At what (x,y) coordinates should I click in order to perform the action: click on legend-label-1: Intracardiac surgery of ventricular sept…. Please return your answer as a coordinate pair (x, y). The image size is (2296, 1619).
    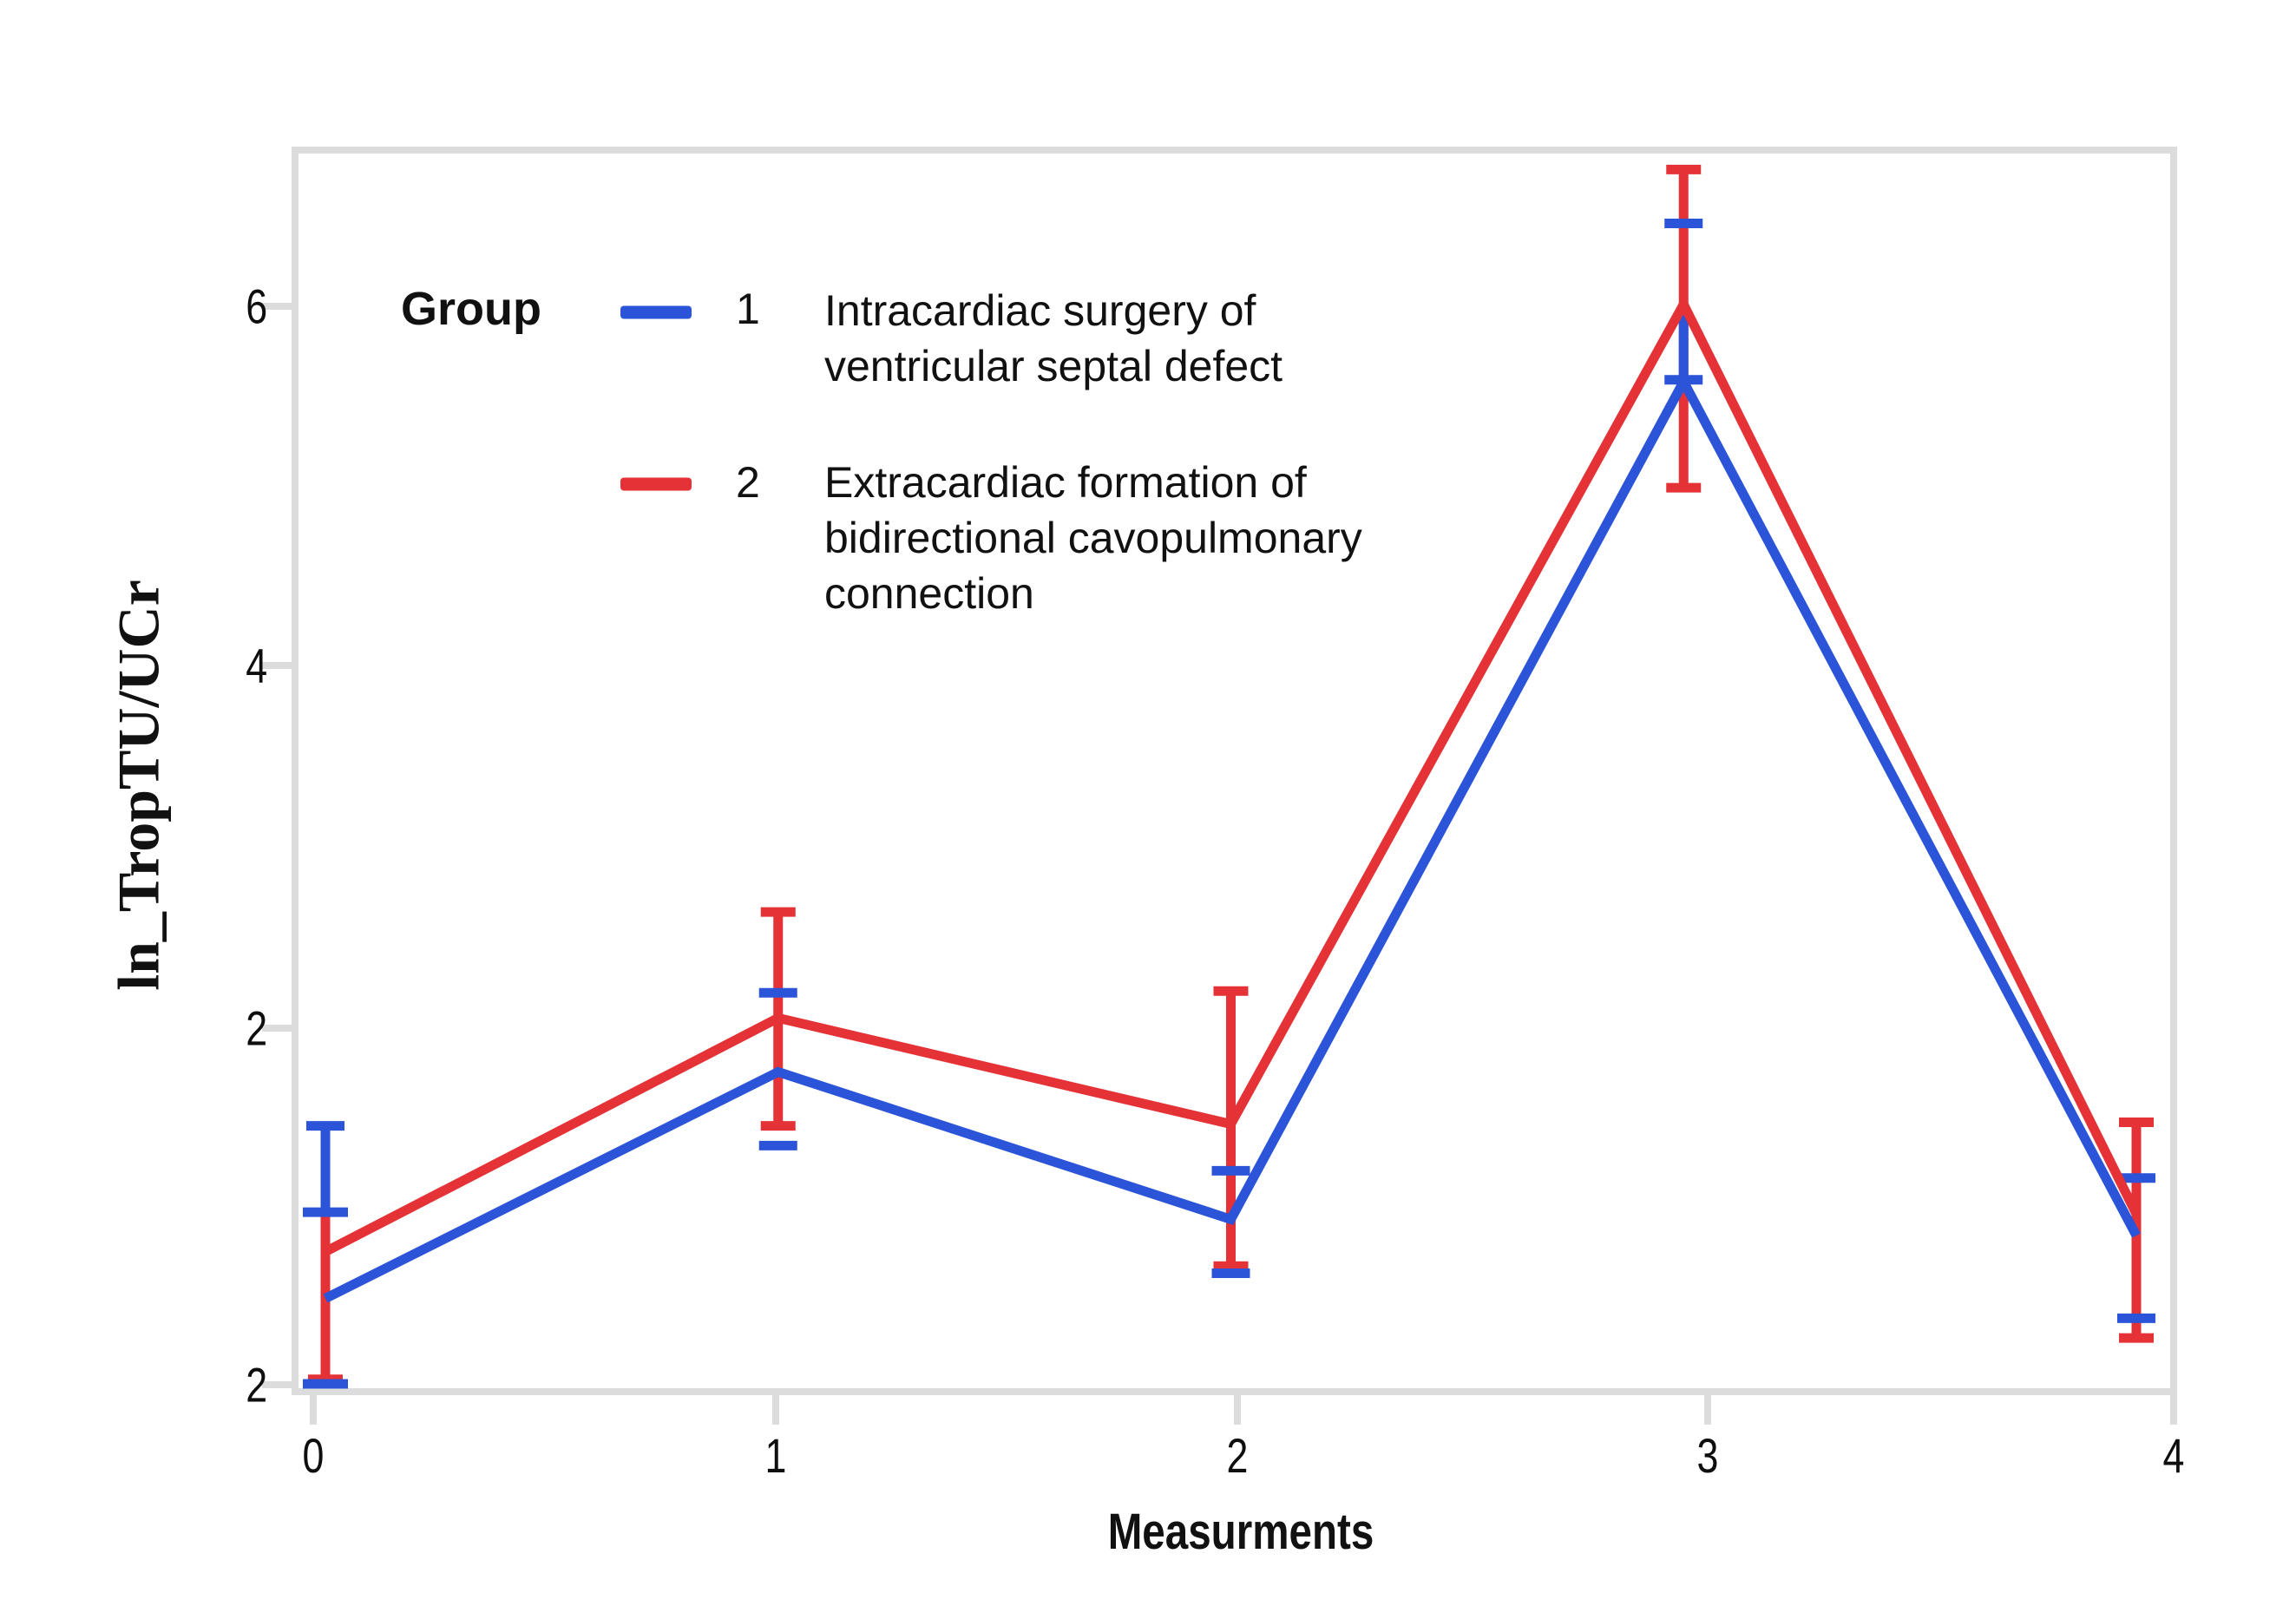
    Looking at the image, I should click on (1053, 338).